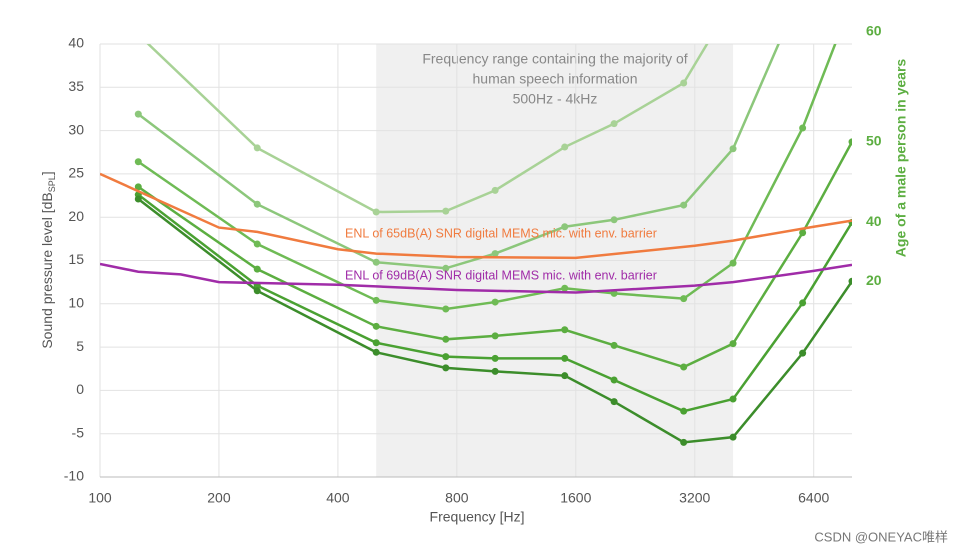 This screenshot has height=554, width=956. What do you see at coordinates (76, 86) in the screenshot?
I see `y-tick-label: 35` at bounding box center [76, 86].